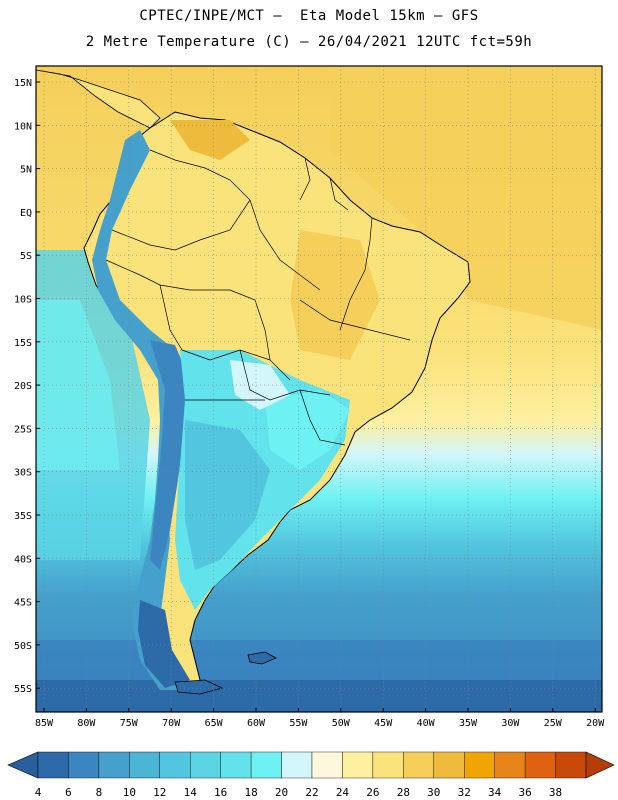 The height and width of the screenshot is (800, 618). Describe the element at coordinates (426, 723) in the screenshot. I see `lon-label: 40W` at that location.